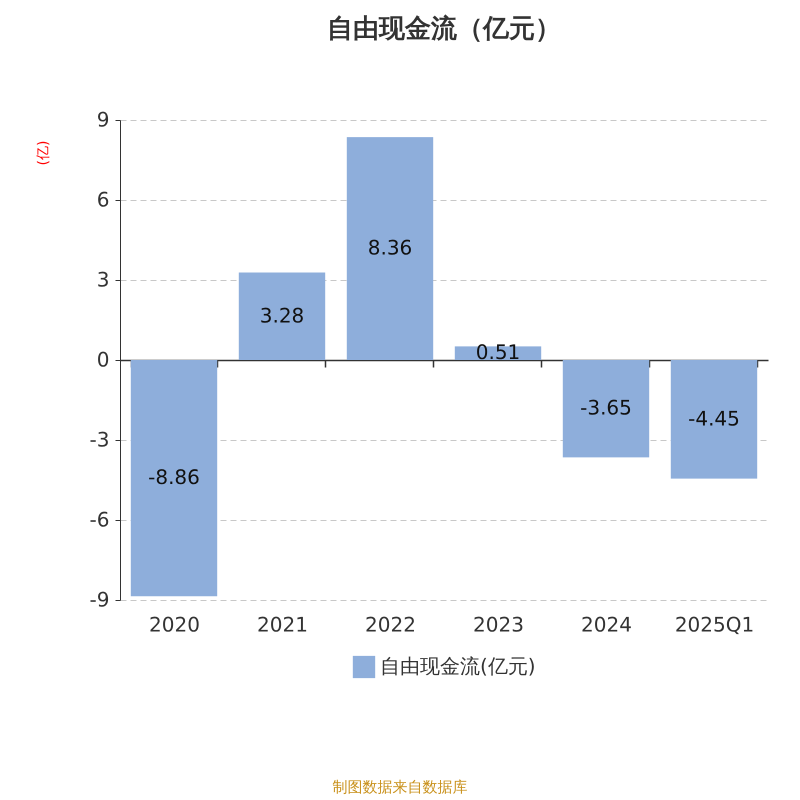 The width and height of the screenshot is (800, 800). What do you see at coordinates (606, 624) in the screenshot?
I see `x-tick-label: 2024` at bounding box center [606, 624].